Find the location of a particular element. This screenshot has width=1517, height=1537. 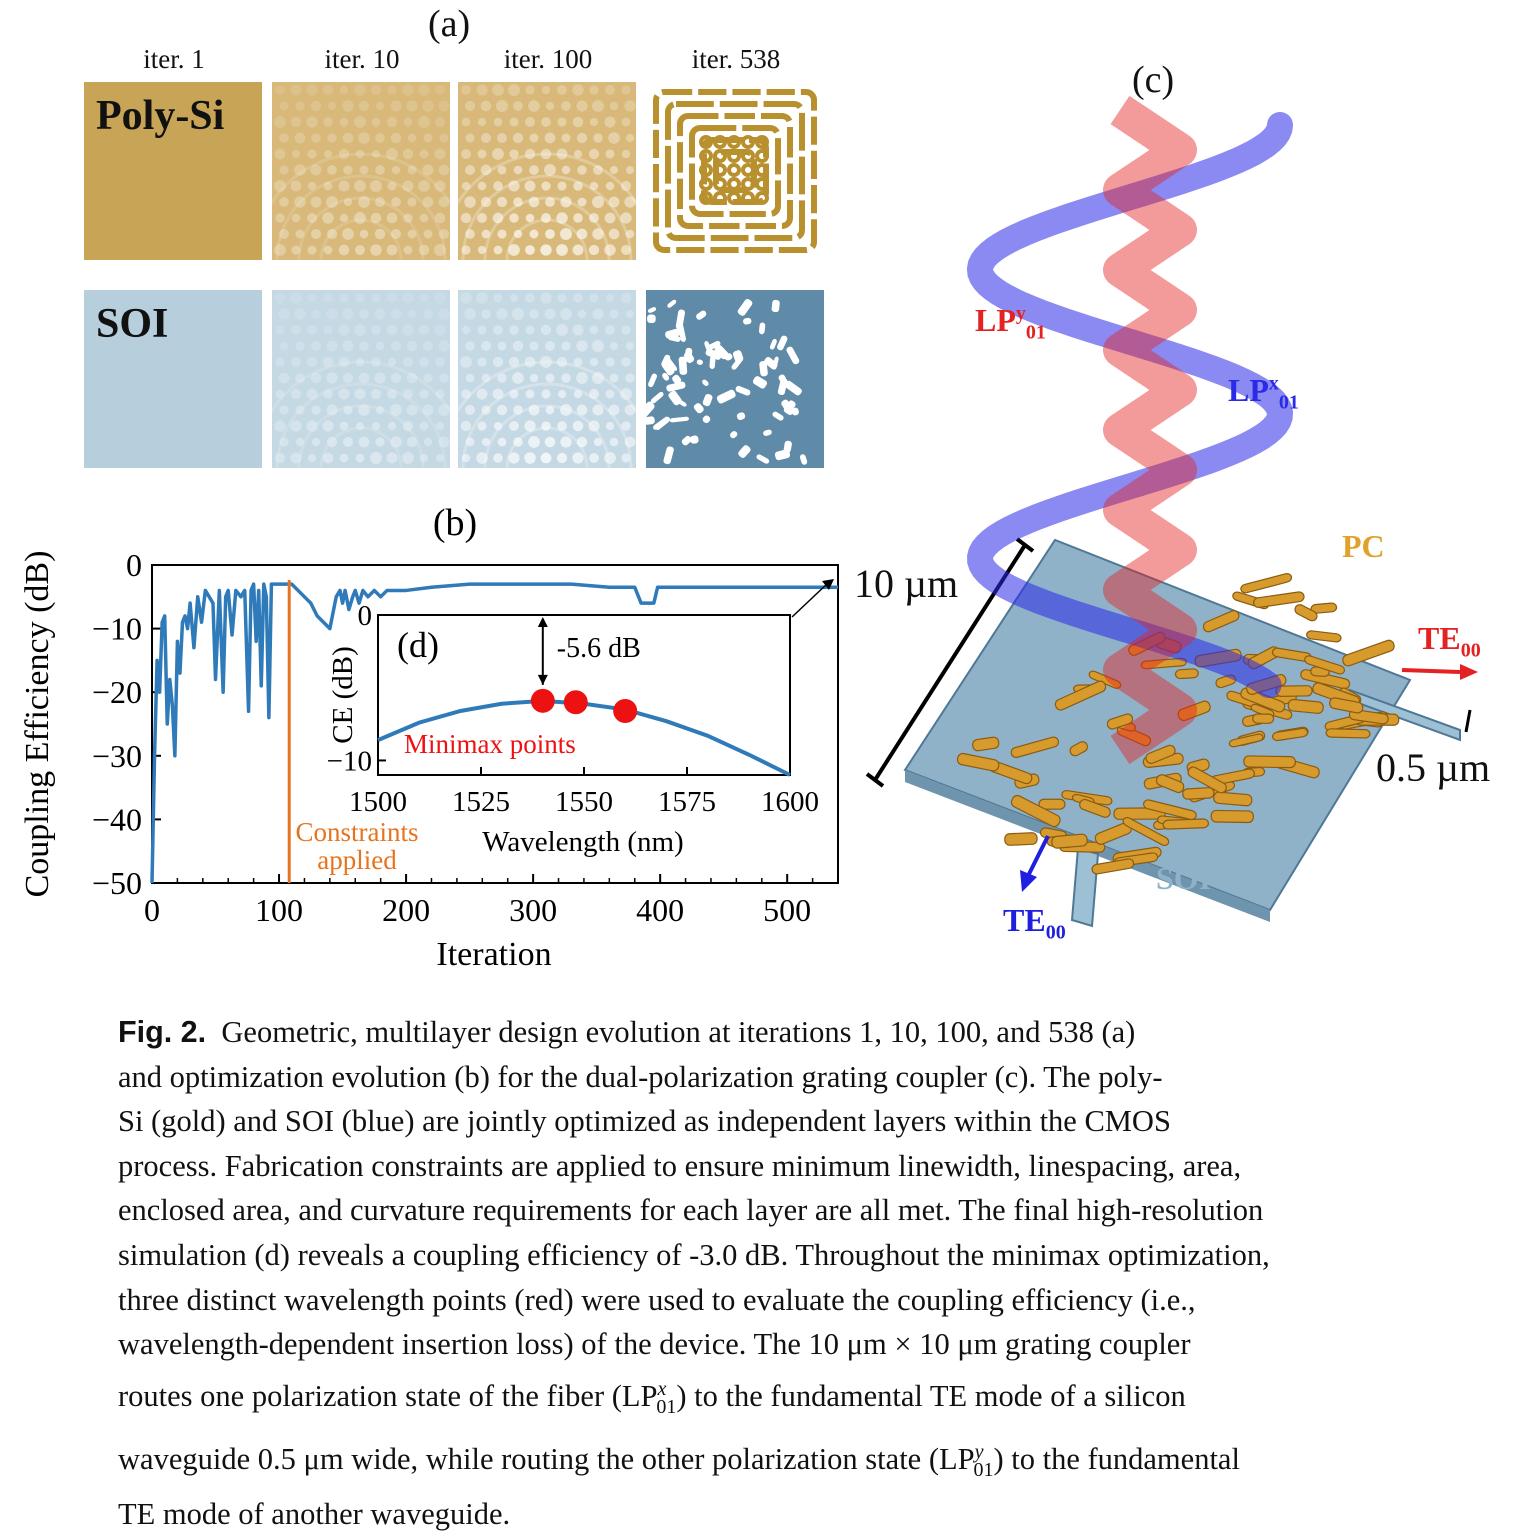

size-label: 10 µm is located at coordinates (906, 583).